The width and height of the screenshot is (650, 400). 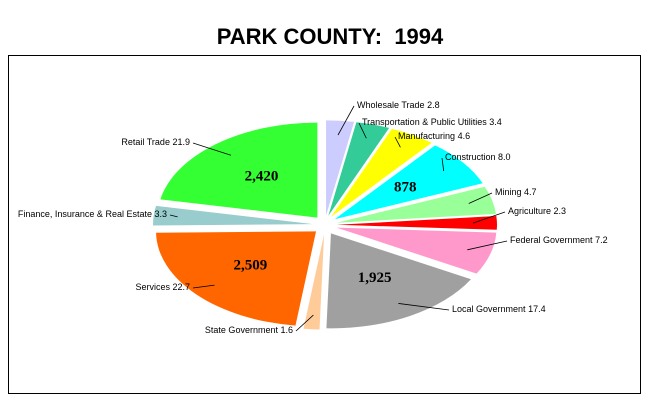 What do you see at coordinates (375, 278) in the screenshot?
I see `count-label: 1,925` at bounding box center [375, 278].